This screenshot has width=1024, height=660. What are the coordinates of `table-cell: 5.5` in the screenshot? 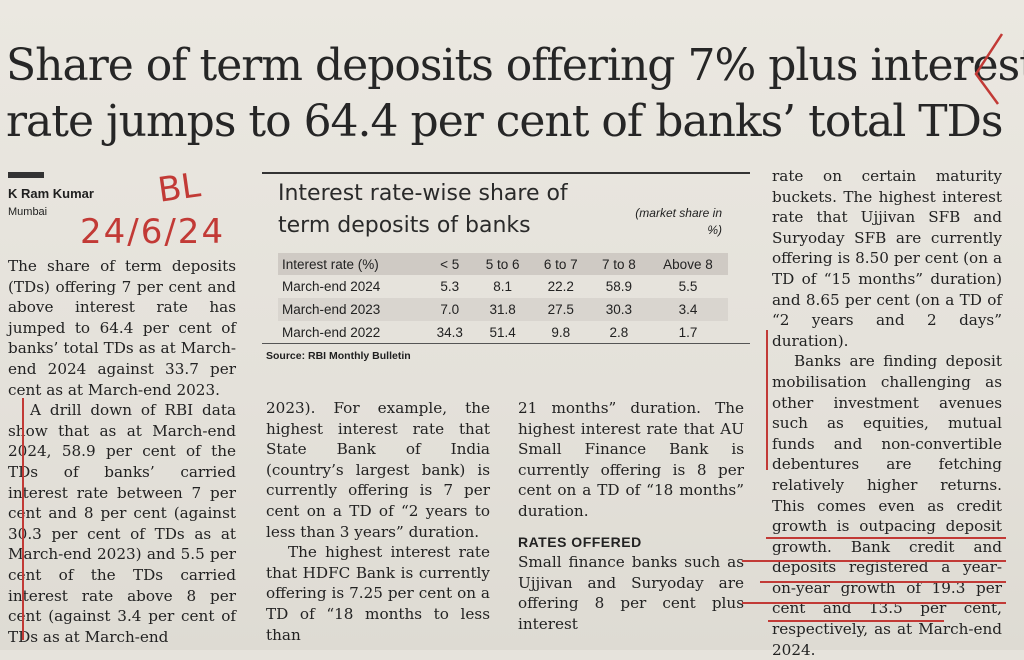 It's located at (688, 286).